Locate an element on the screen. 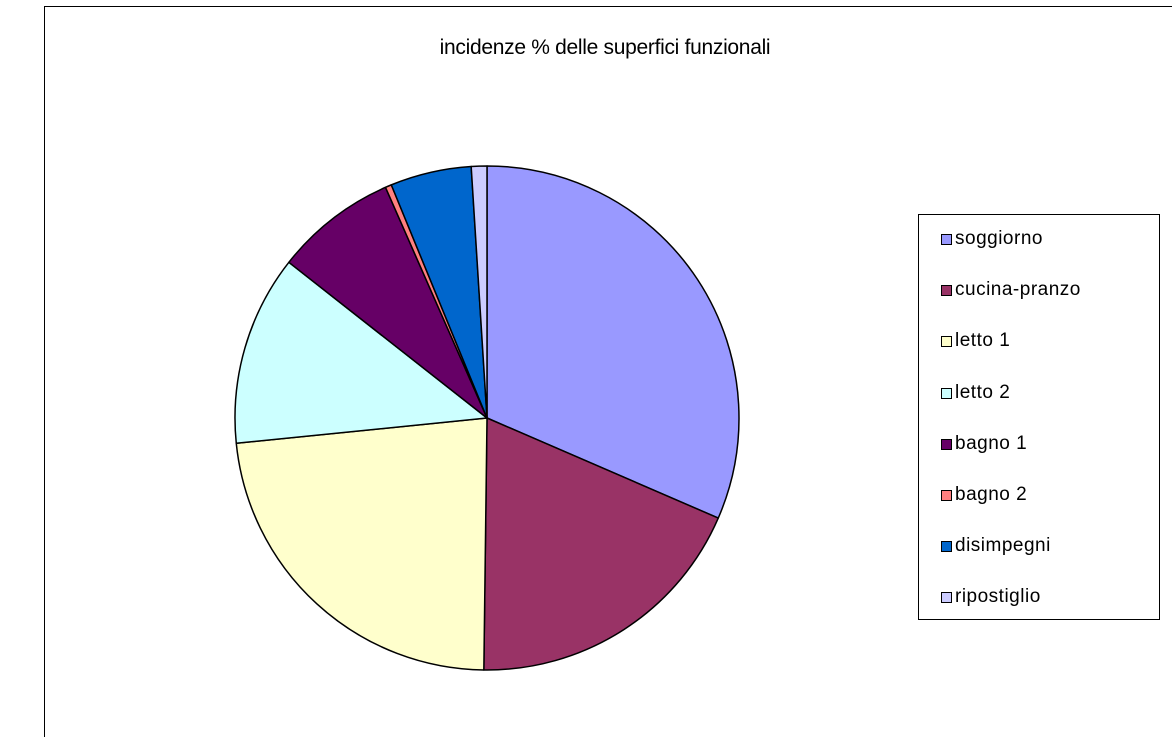 This screenshot has width=1174, height=741. pie-slice-ripostiglio is located at coordinates (479, 292).